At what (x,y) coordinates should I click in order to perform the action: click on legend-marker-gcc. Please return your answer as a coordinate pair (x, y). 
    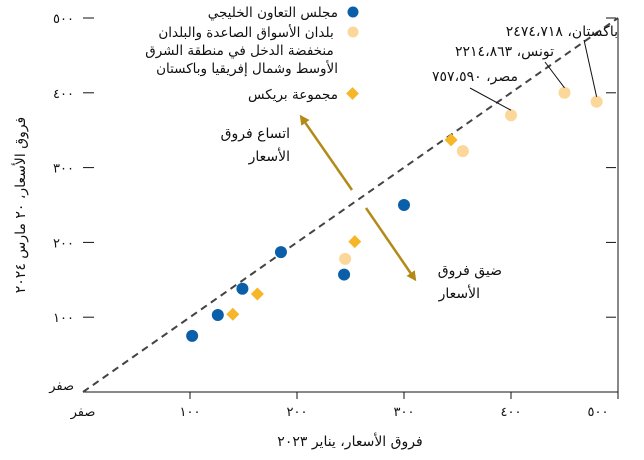
    Looking at the image, I should click on (353, 12).